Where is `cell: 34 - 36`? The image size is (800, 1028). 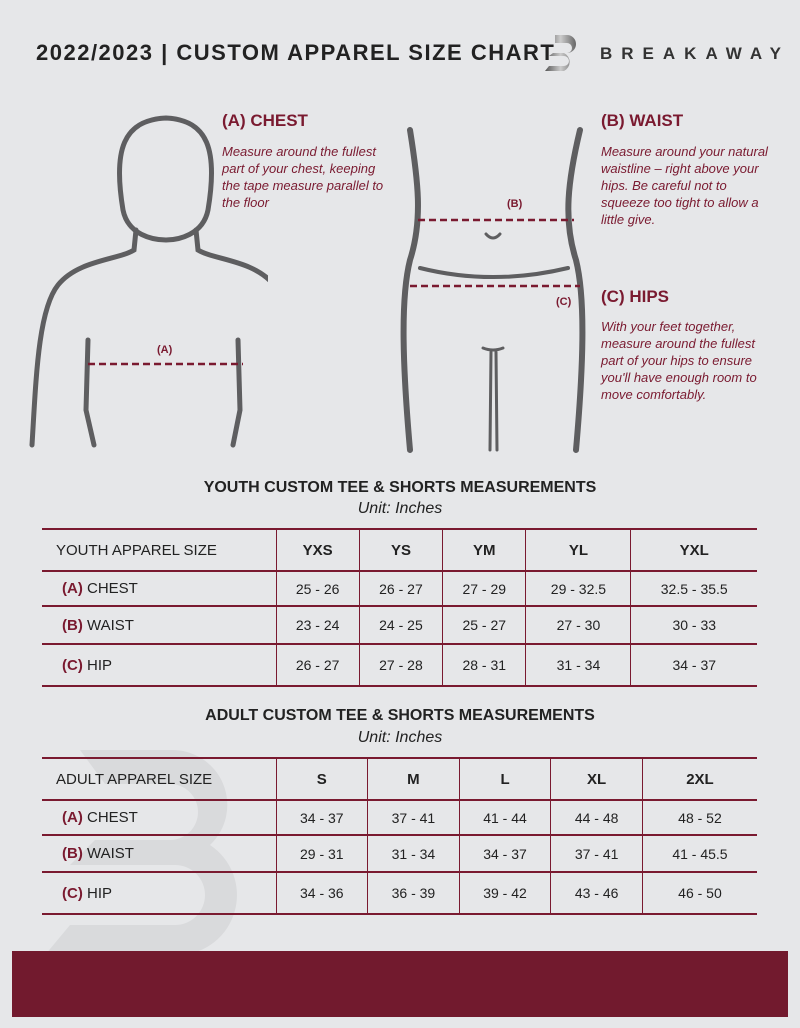 cell: 34 - 36 is located at coordinates (321, 893).